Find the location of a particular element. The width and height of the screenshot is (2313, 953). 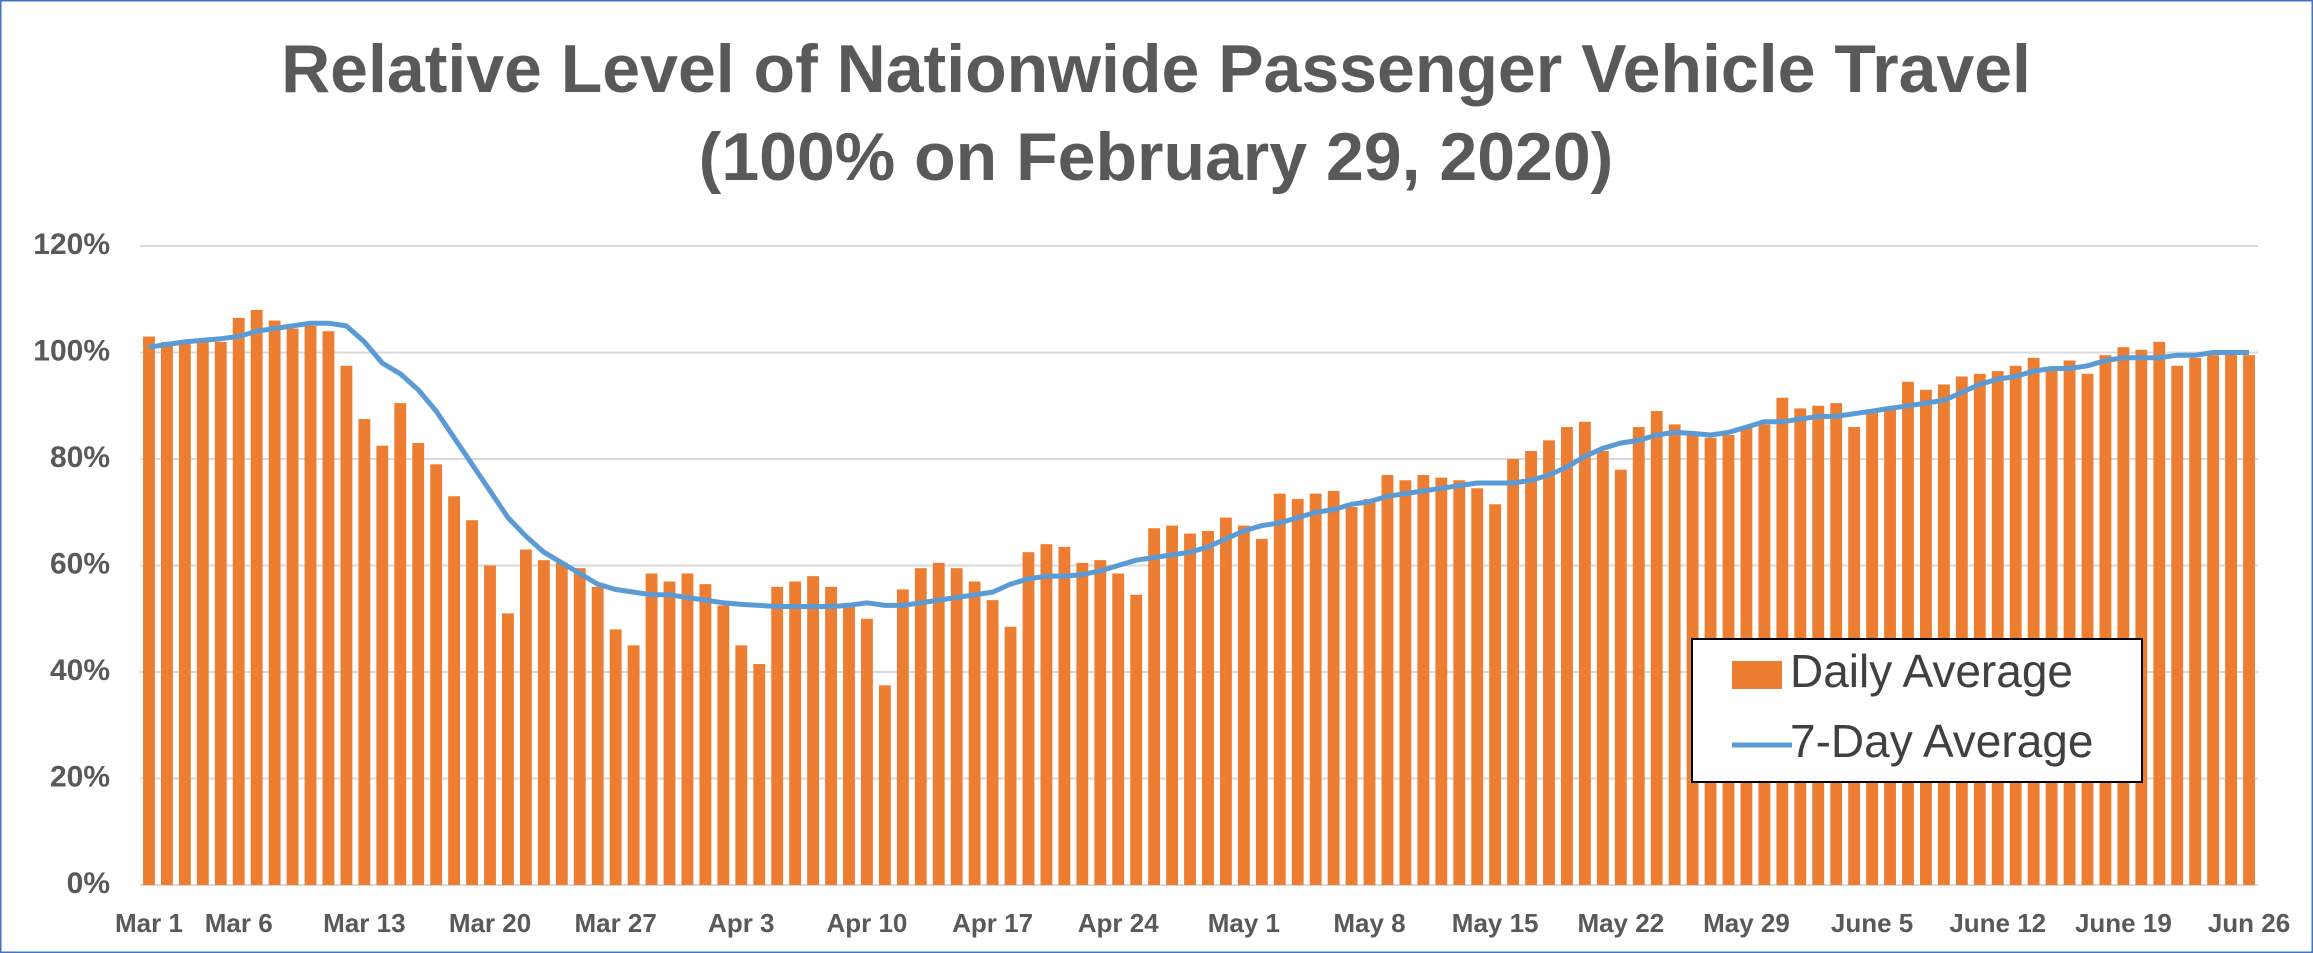

legend-swatch is located at coordinates (1757, 675).